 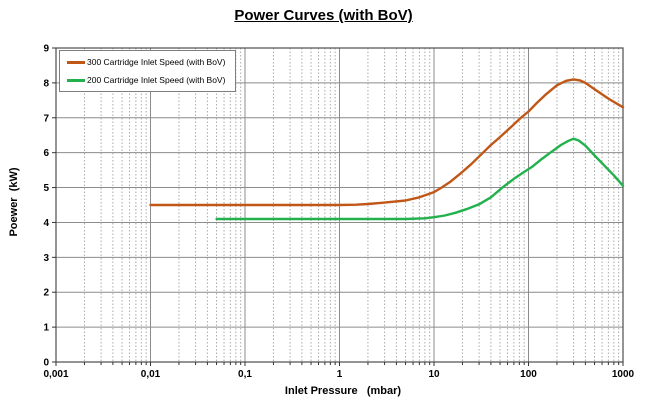 What do you see at coordinates (46, 153) in the screenshot?
I see `y-tick-label: 6` at bounding box center [46, 153].